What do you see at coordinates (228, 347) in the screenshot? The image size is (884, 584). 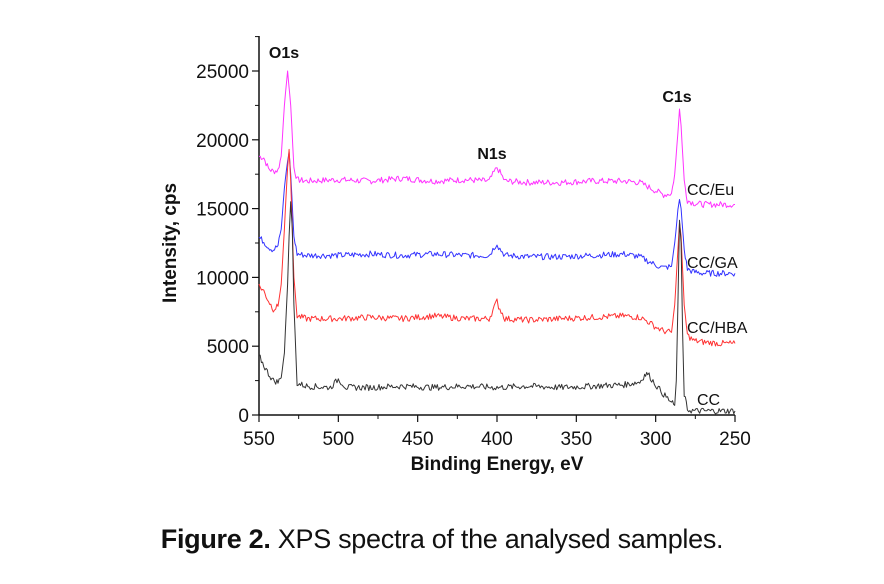 I see `y-tick-label: 5000` at bounding box center [228, 347].